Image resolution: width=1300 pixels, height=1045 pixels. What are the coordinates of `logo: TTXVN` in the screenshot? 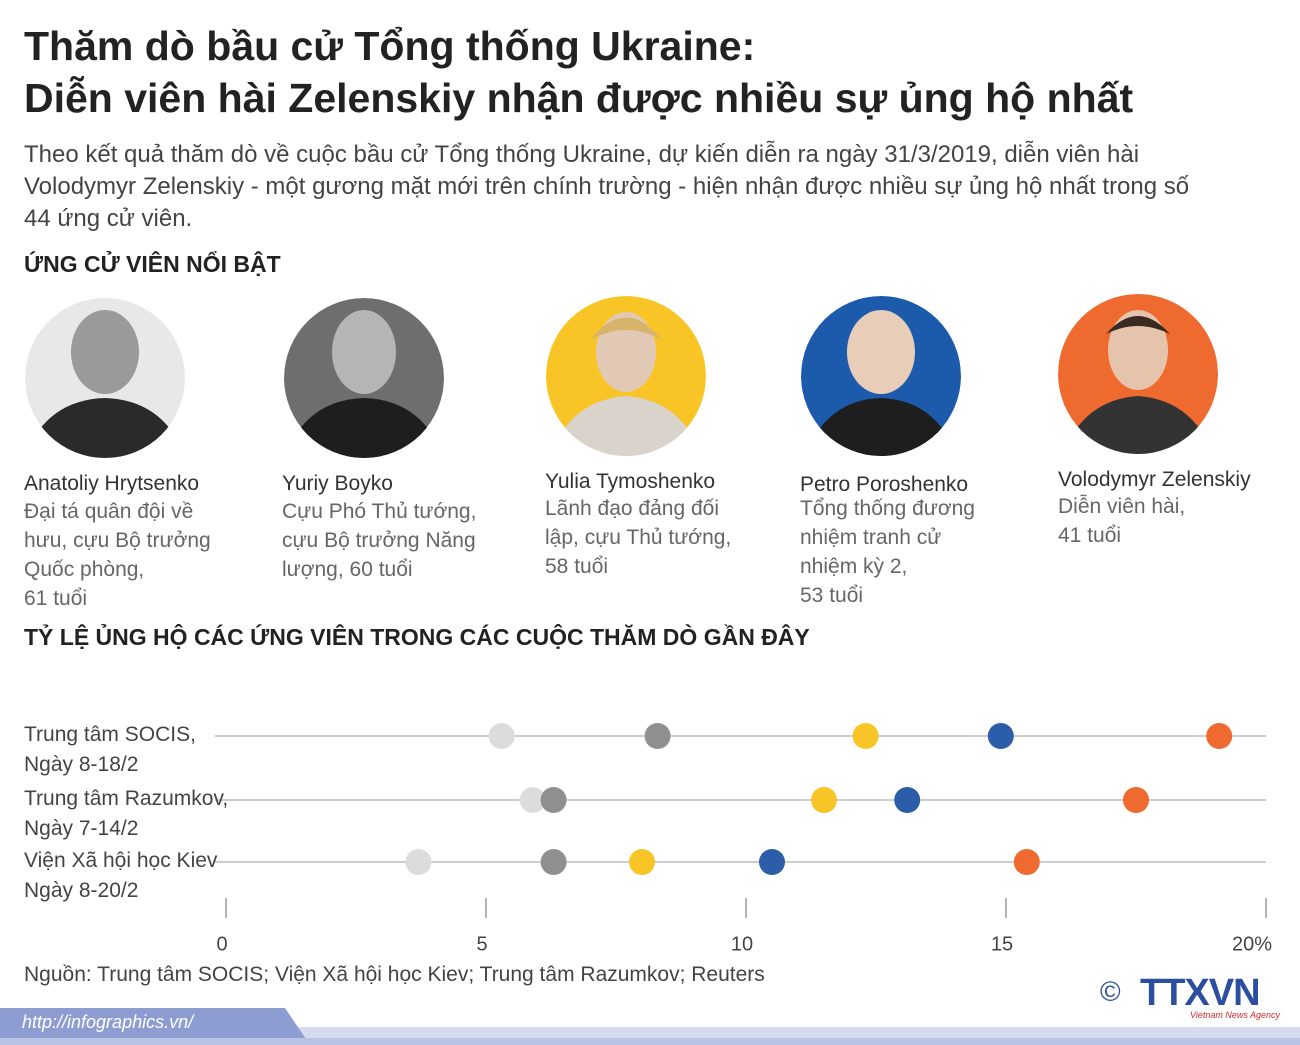 It's located at (1200, 993).